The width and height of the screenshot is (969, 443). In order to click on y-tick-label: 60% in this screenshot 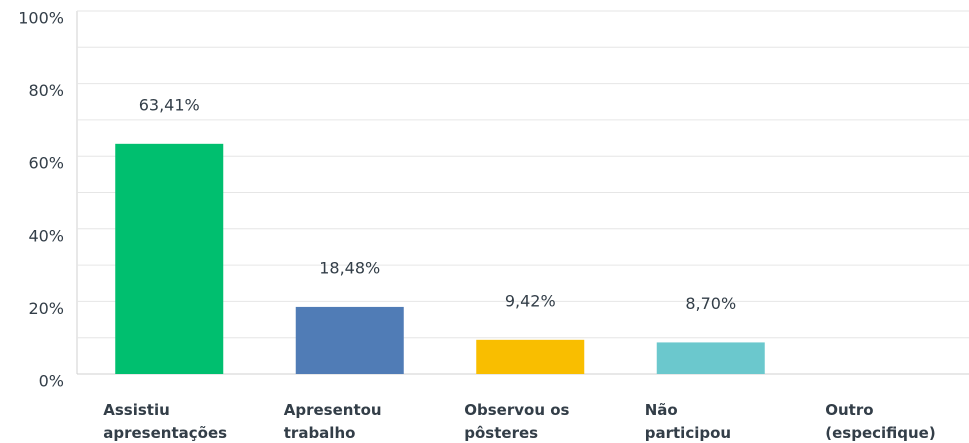, I will do `click(46, 163)`.